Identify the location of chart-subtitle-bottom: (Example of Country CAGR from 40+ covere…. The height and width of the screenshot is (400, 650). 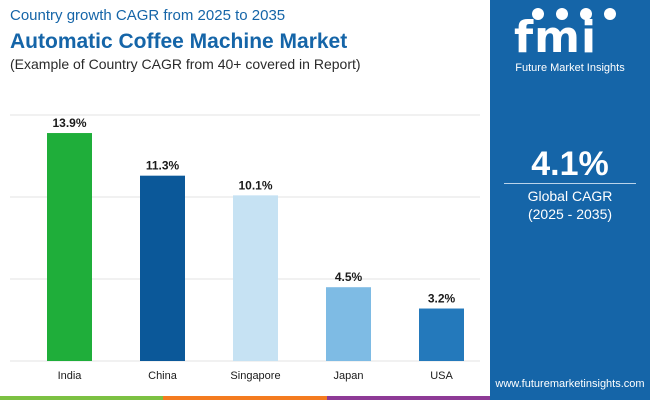
(185, 64).